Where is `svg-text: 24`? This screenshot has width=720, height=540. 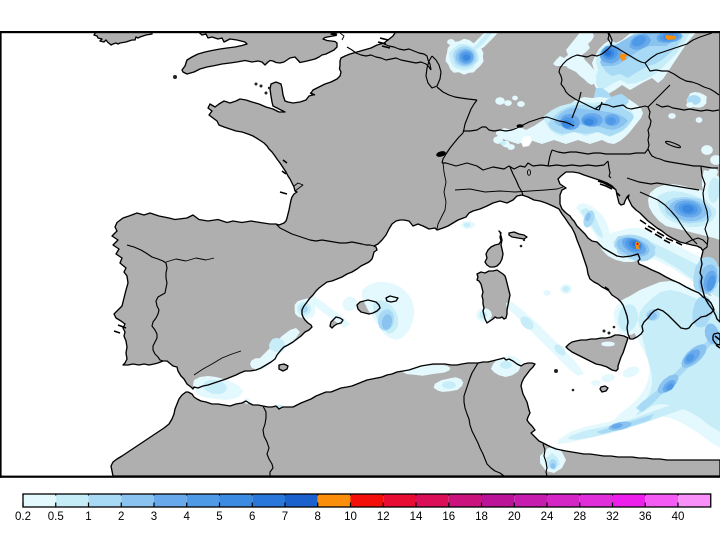
svg-text: 24 is located at coordinates (547, 517).